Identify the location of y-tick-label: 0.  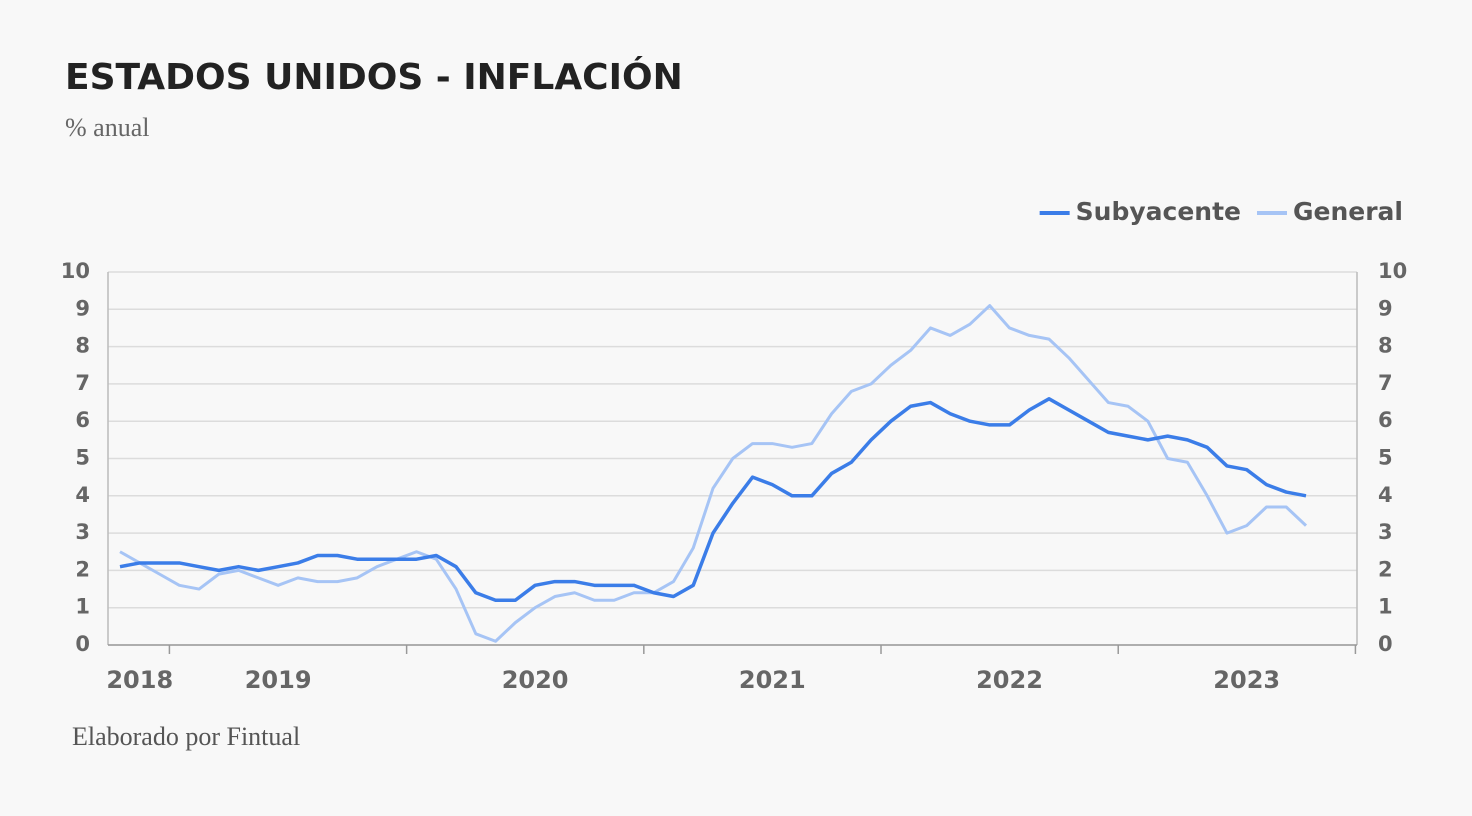
(82, 644).